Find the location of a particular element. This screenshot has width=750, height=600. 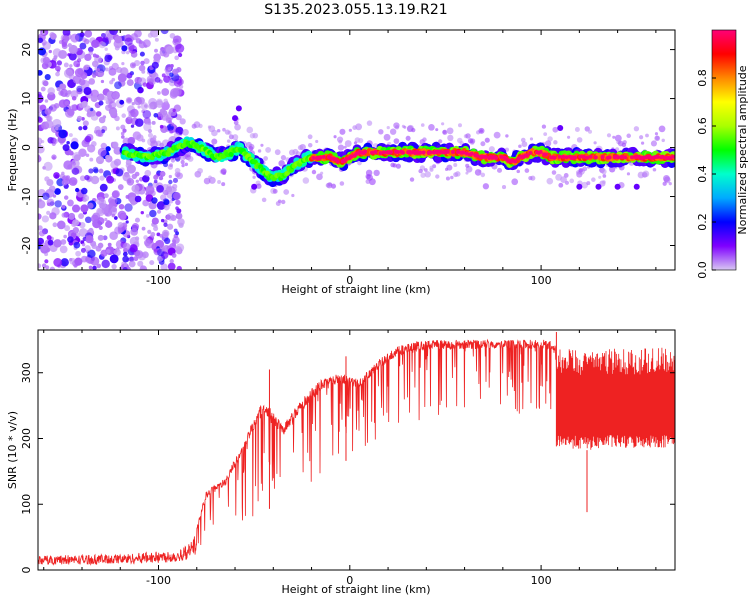

y-tick-label: -20 is located at coordinates (26, 246).